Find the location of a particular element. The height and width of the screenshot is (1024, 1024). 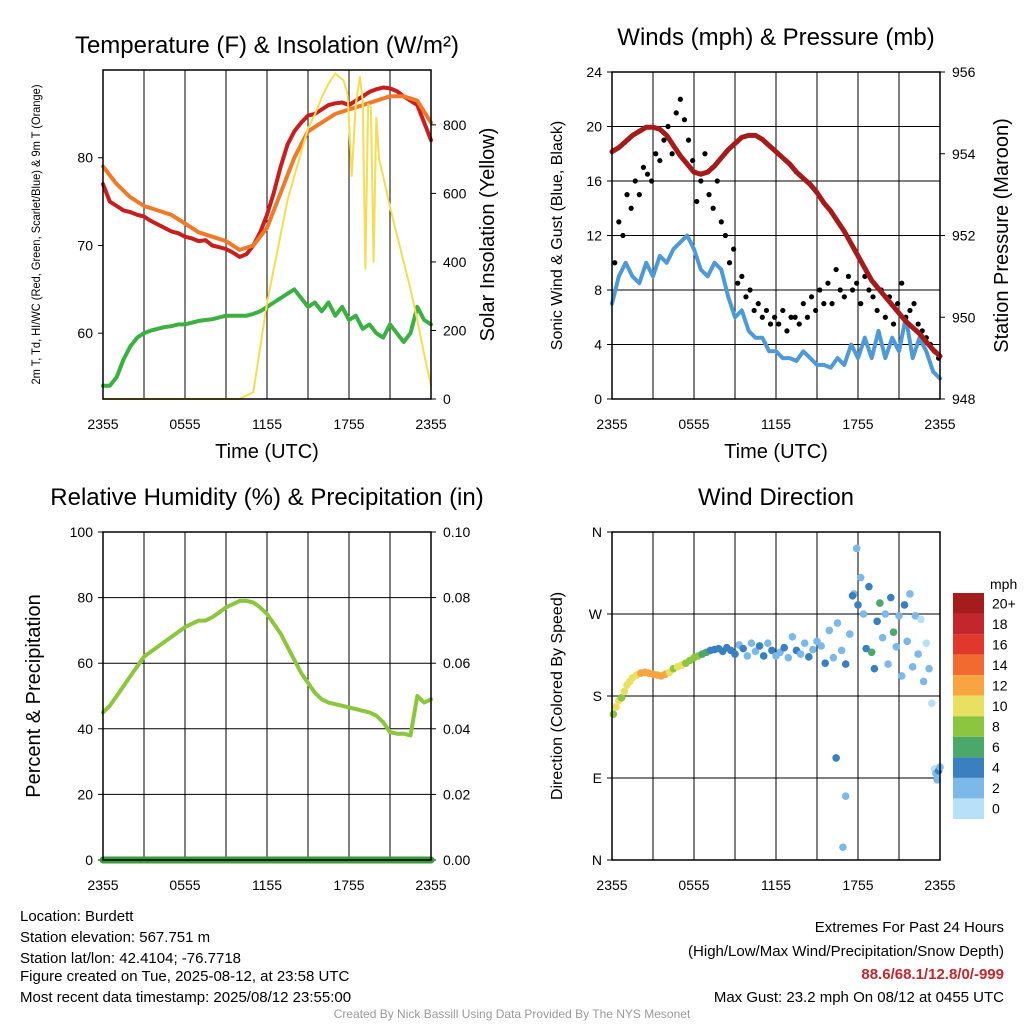

y-tick-label-right: 0.04 is located at coordinates (456, 729).